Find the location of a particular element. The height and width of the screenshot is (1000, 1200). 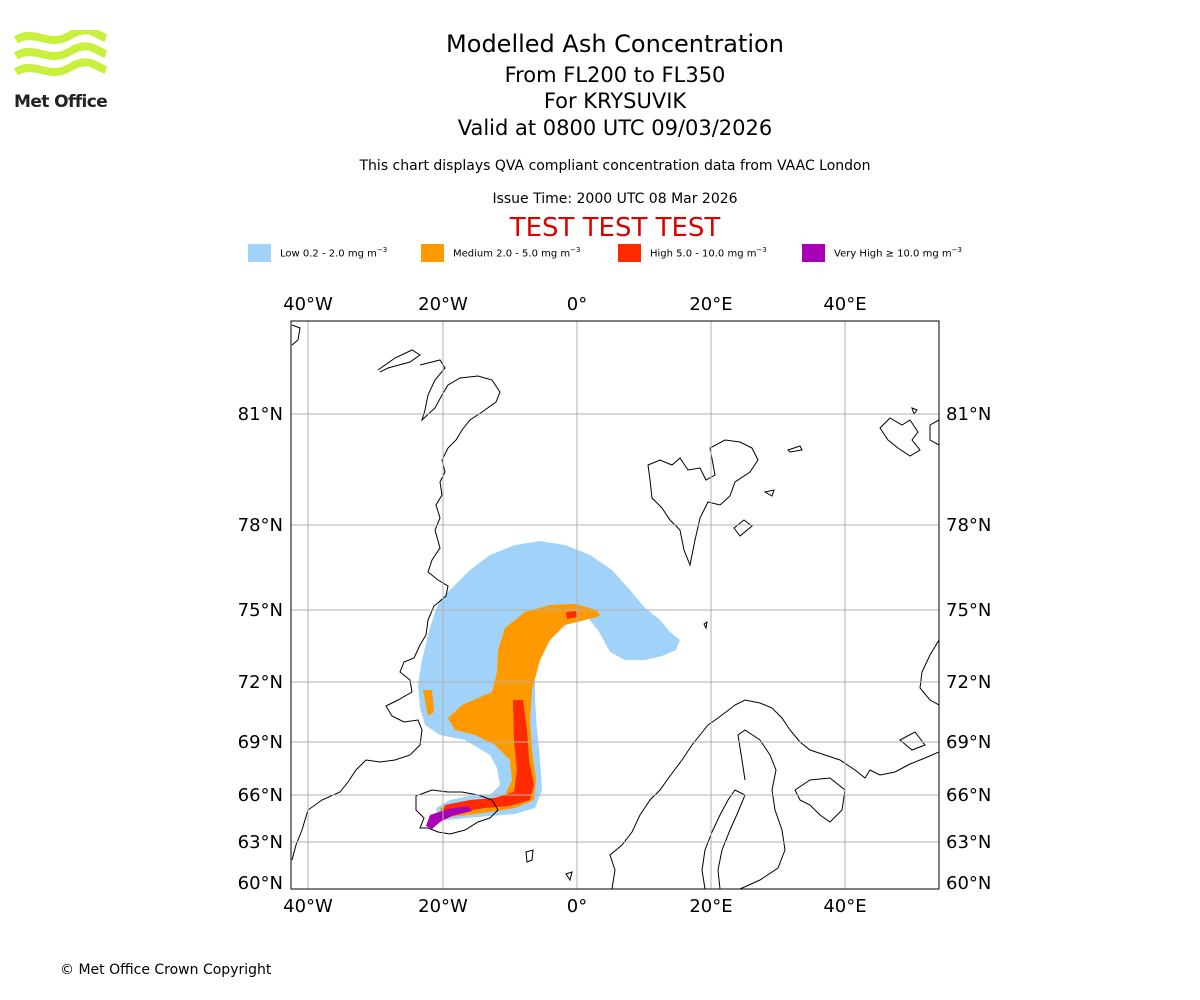

met-office-logo: Met Office is located at coordinates (61, 69).